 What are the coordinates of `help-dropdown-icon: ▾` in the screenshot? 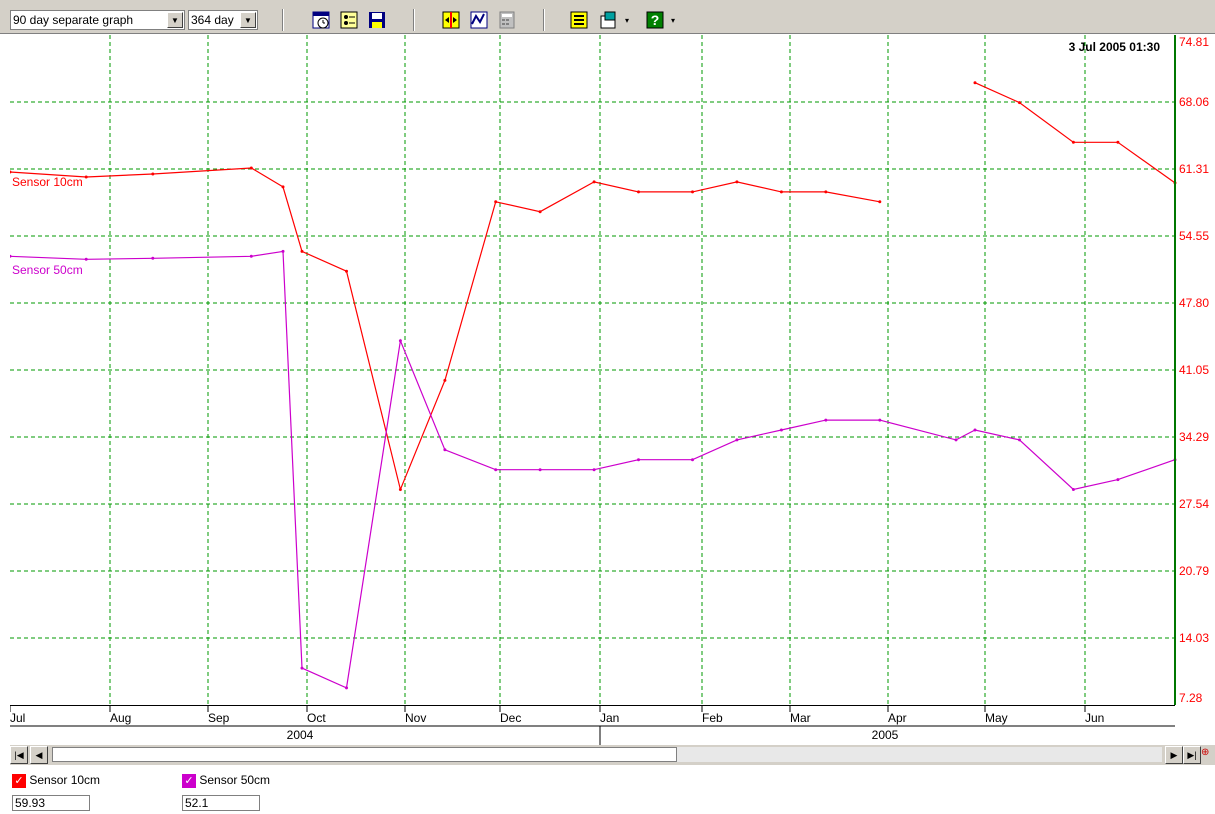 It's located at (672, 20).